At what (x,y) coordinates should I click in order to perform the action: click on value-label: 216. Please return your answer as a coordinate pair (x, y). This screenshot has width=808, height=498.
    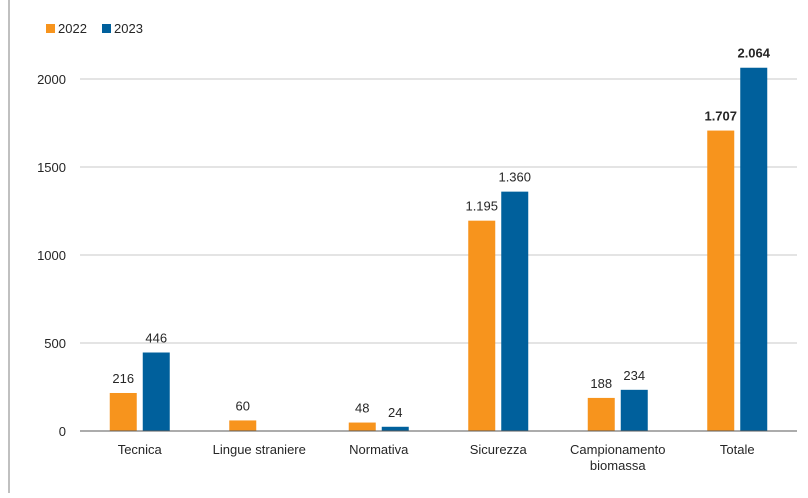
    Looking at the image, I should click on (123, 378).